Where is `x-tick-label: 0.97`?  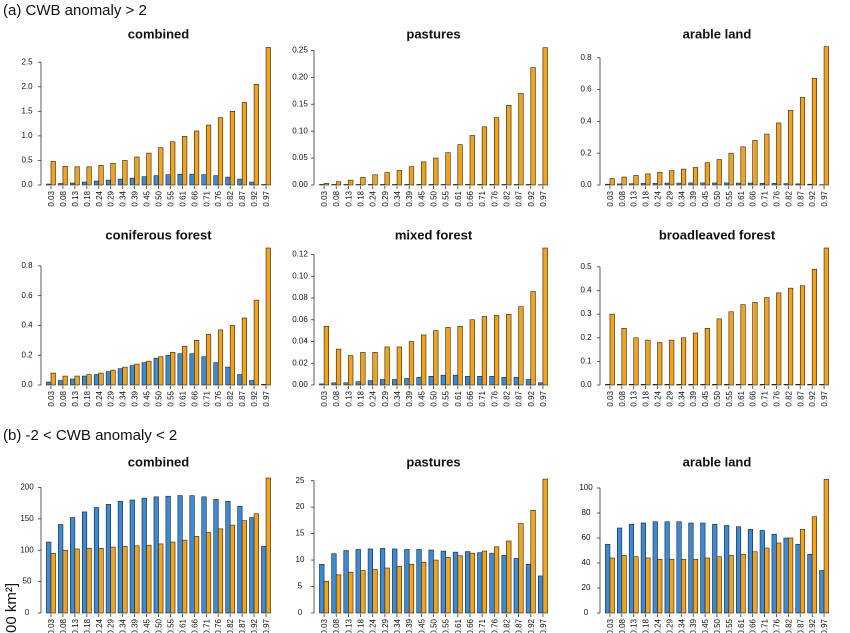
x-tick-label: 0.97 is located at coordinates (266, 398).